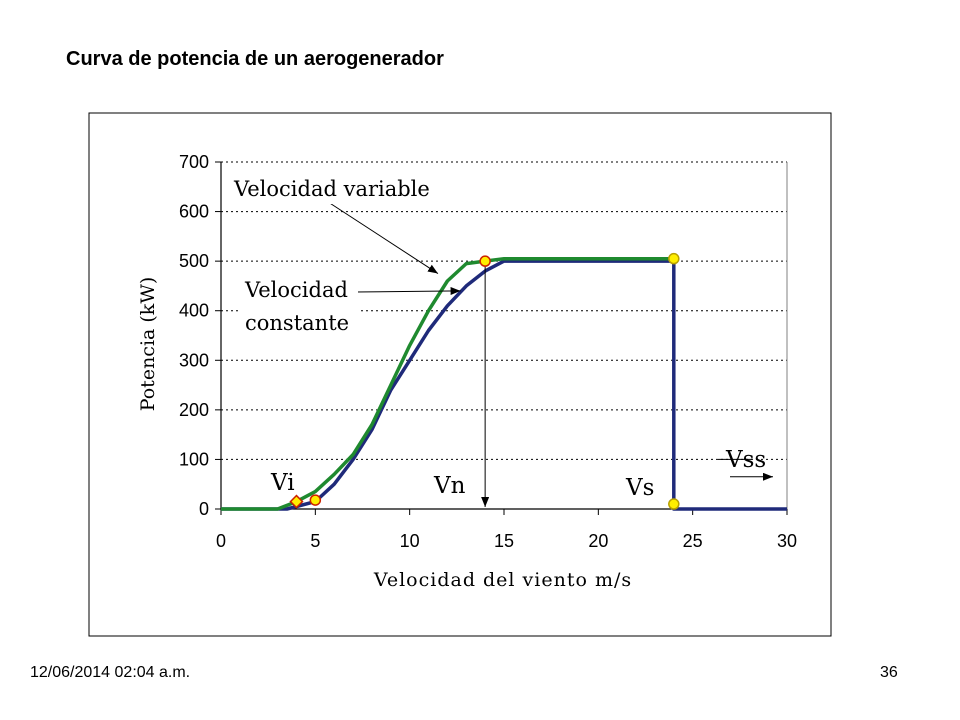  What do you see at coordinates (693, 541) in the screenshot?
I see `x-tick-label-25: 25` at bounding box center [693, 541].